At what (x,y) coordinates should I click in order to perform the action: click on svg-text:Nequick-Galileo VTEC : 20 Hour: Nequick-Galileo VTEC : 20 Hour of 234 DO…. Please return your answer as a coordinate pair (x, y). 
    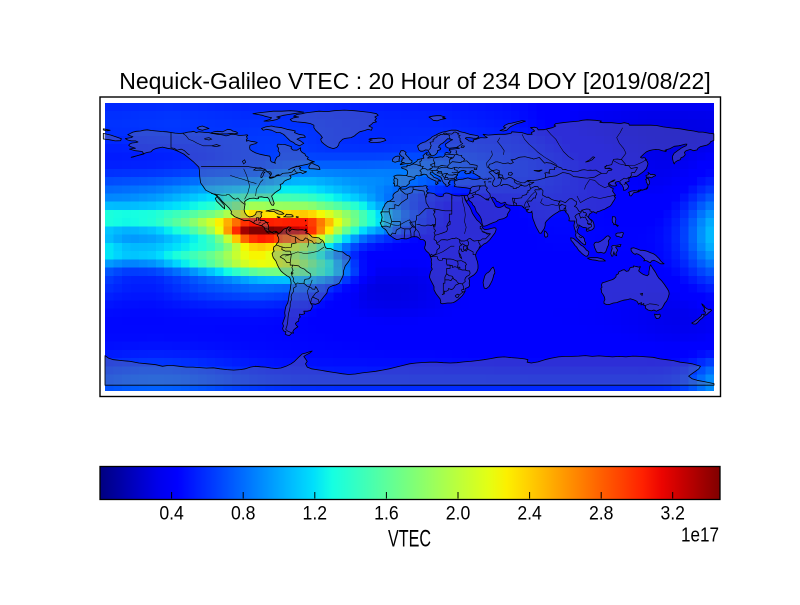
    Looking at the image, I should click on (415, 81).